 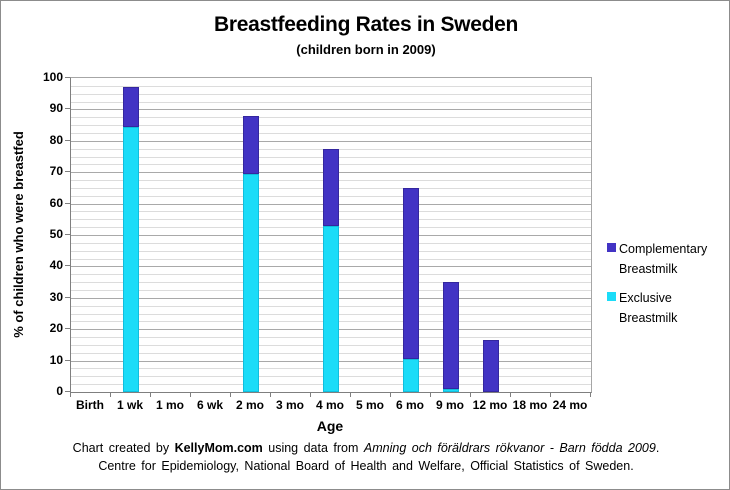 What do you see at coordinates (209, 405) in the screenshot?
I see `x-tick-label: 6 wk` at bounding box center [209, 405].